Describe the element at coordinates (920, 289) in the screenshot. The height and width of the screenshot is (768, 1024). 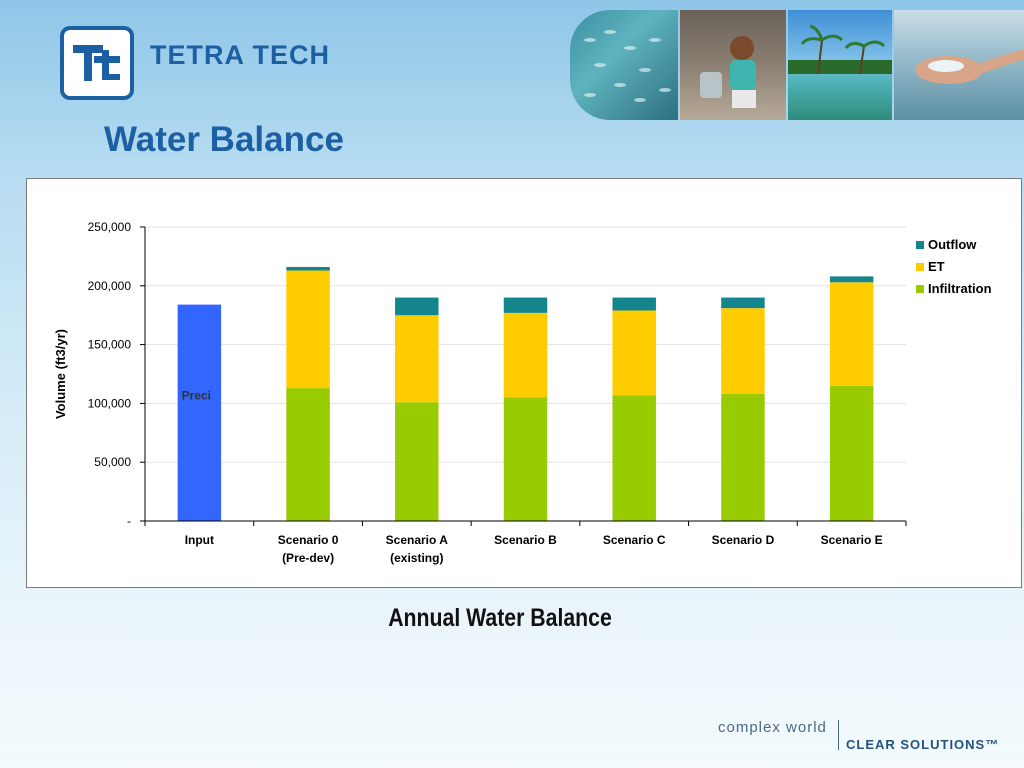
I see `legend-swatch-infiltration` at that location.